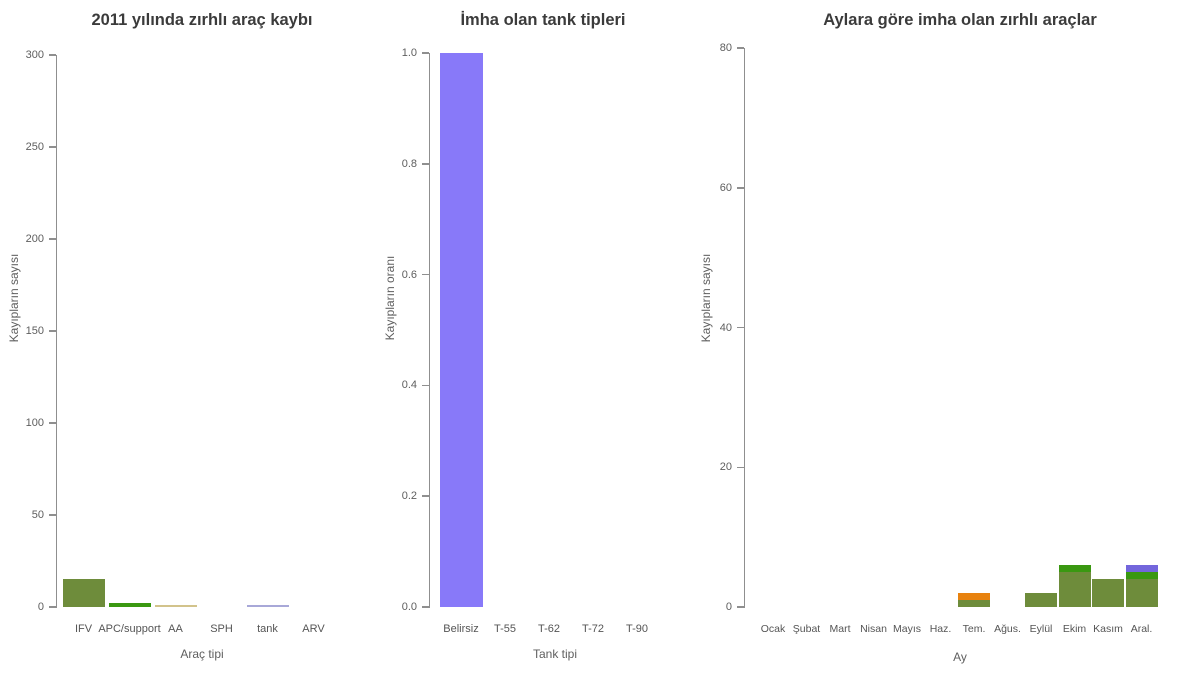 The height and width of the screenshot is (675, 1200). Describe the element at coordinates (202, 20) in the screenshot. I see `chart-title: 2011 yılında zırhlı araç kaybı` at that location.